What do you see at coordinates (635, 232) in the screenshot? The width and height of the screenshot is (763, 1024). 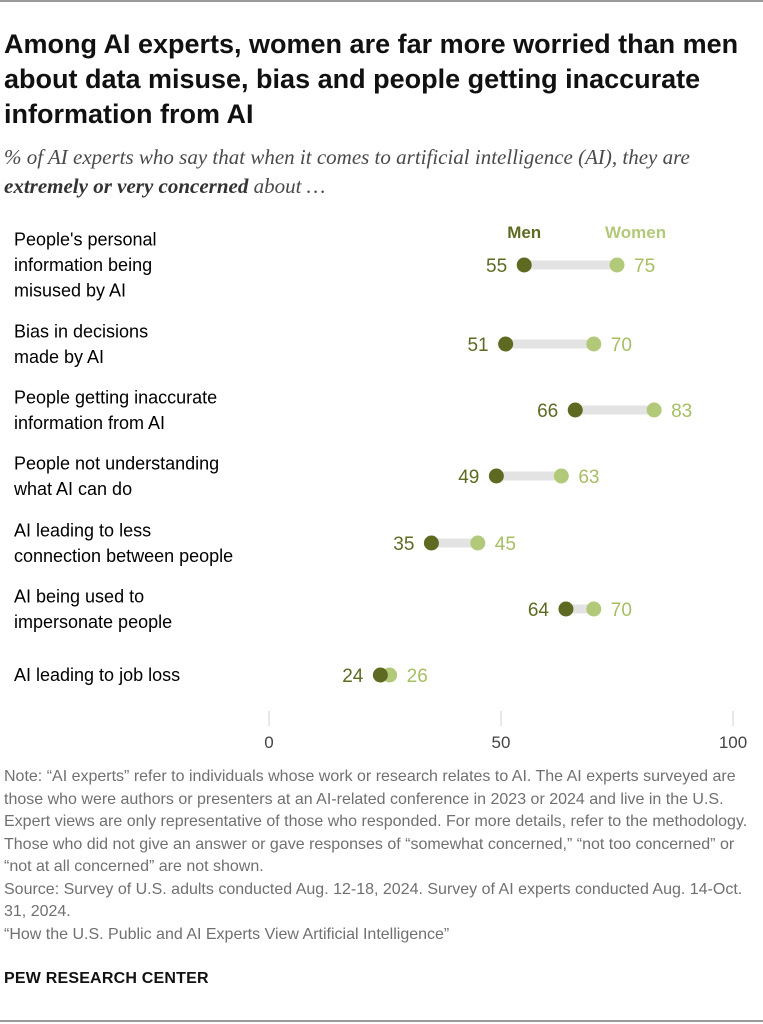 I see `legend-women: Women` at bounding box center [635, 232].